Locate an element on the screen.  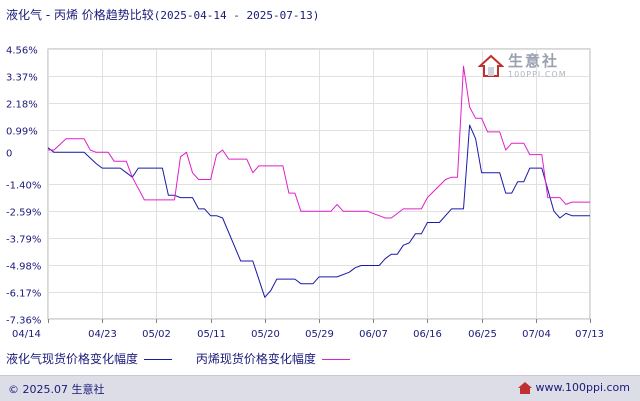
legend-label-lpg: 液化气现货价格变化幅度 is located at coordinates (72, 359).